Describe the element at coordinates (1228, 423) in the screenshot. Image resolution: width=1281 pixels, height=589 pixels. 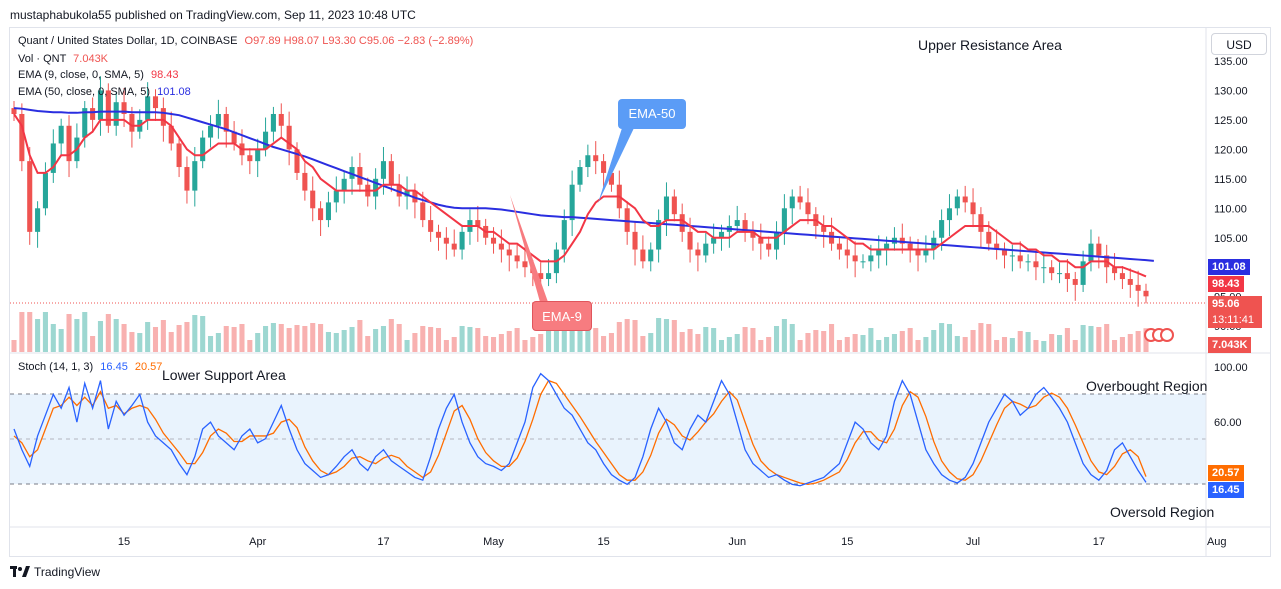
I see `stoch-tick-label: 60.00` at that location.